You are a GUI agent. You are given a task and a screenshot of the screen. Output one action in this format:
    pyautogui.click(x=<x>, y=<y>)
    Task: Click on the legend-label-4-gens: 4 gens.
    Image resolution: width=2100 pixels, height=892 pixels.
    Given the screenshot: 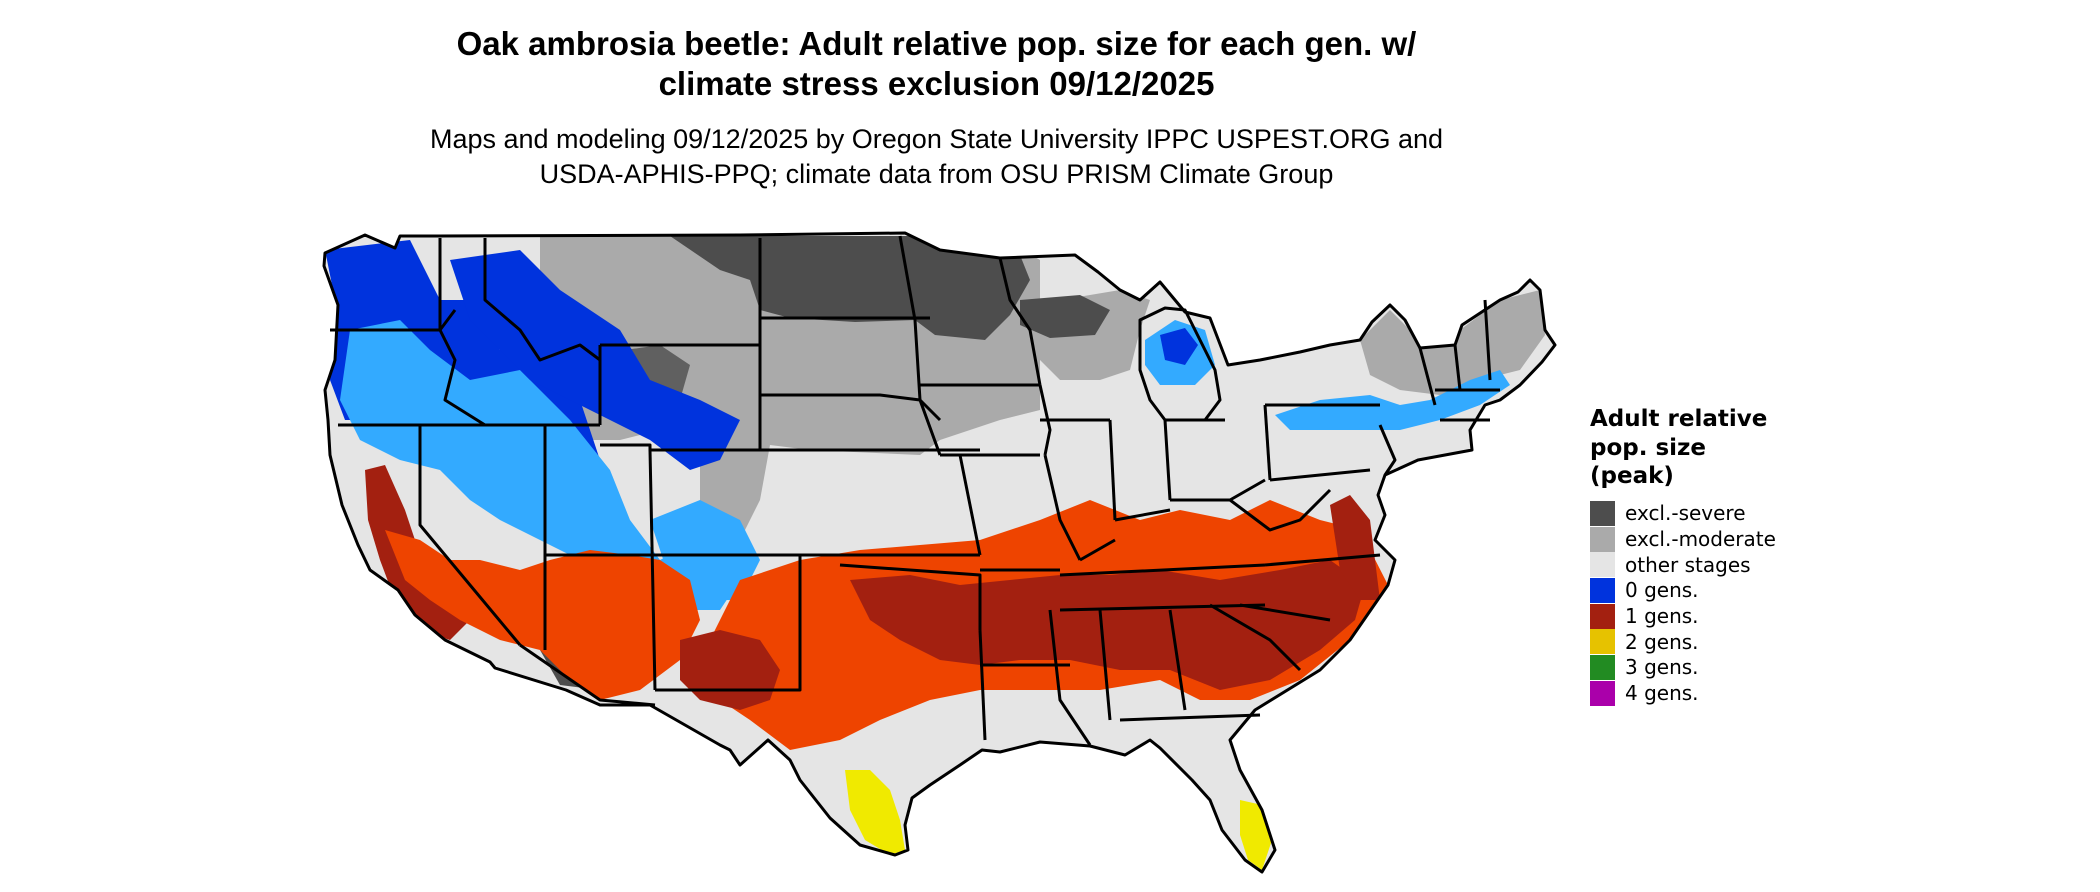 What is the action you would take?
    pyautogui.click(x=1662, y=693)
    